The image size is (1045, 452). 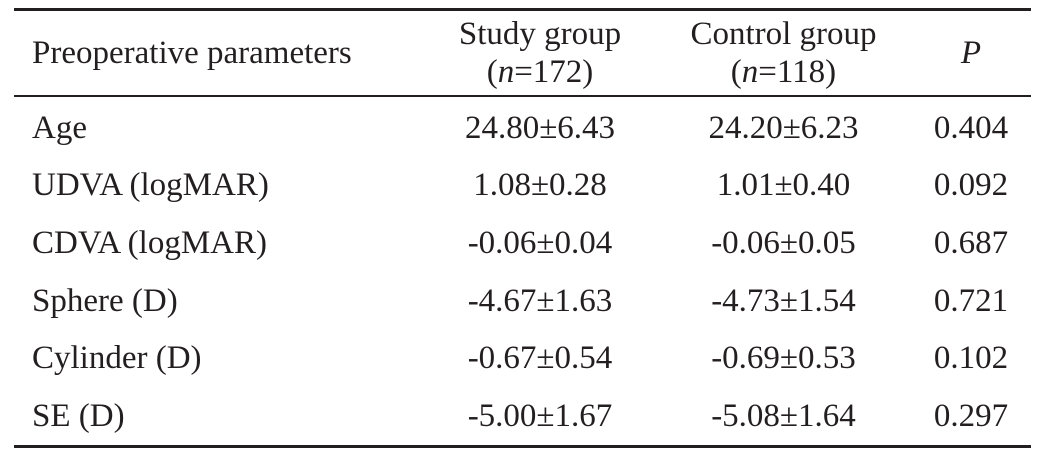 I want to click on header-study-n: (n=172), so click(x=540, y=72).